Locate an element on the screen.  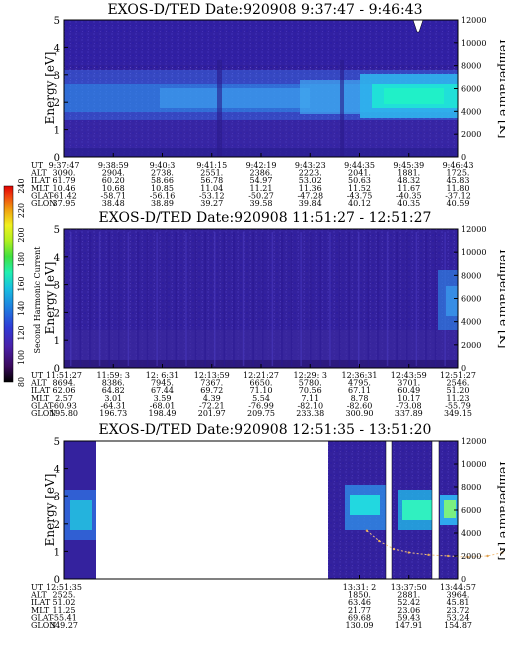
y2-tick-label: 2000 is located at coordinates (471, 134).